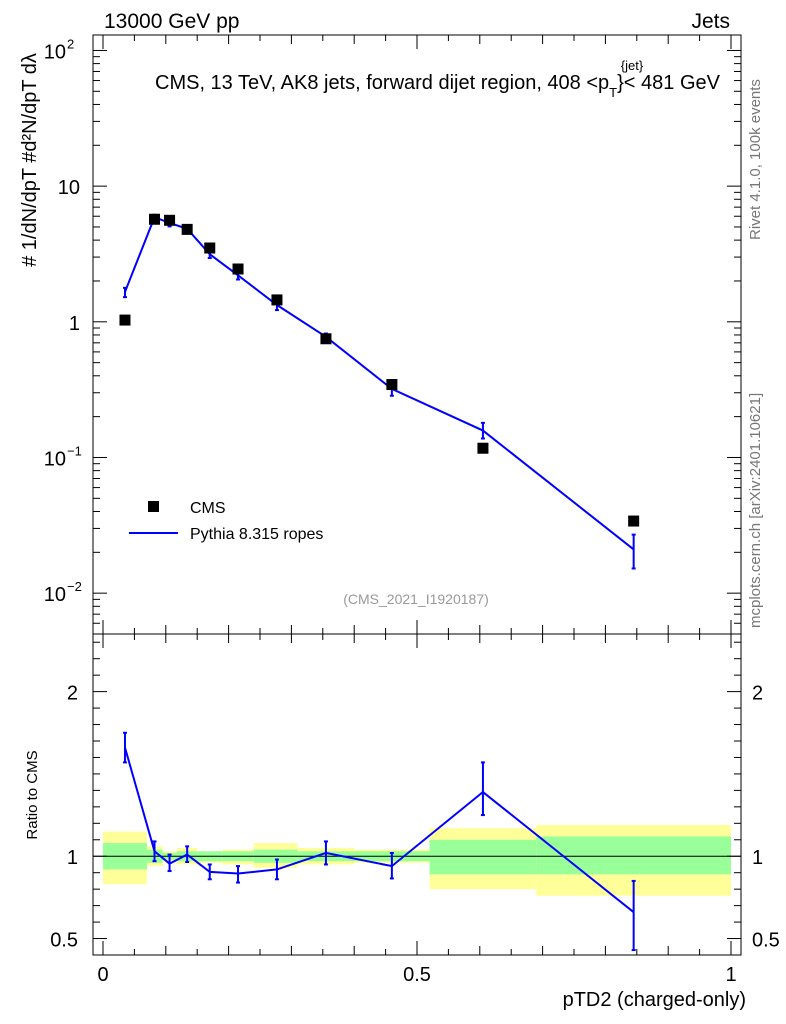 The width and height of the screenshot is (786, 1024). What do you see at coordinates (766, 941) in the screenshot?
I see `ratio-y-tick-label-right: 0.5` at bounding box center [766, 941].